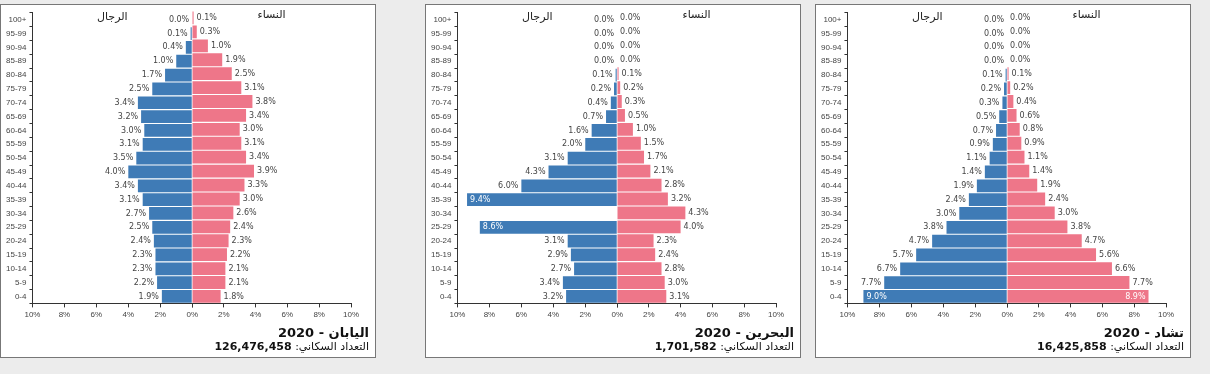 The image size is (1210, 374). What do you see at coordinates (579, 130) in the screenshot?
I see `data-label: 1.6%` at bounding box center [579, 130].